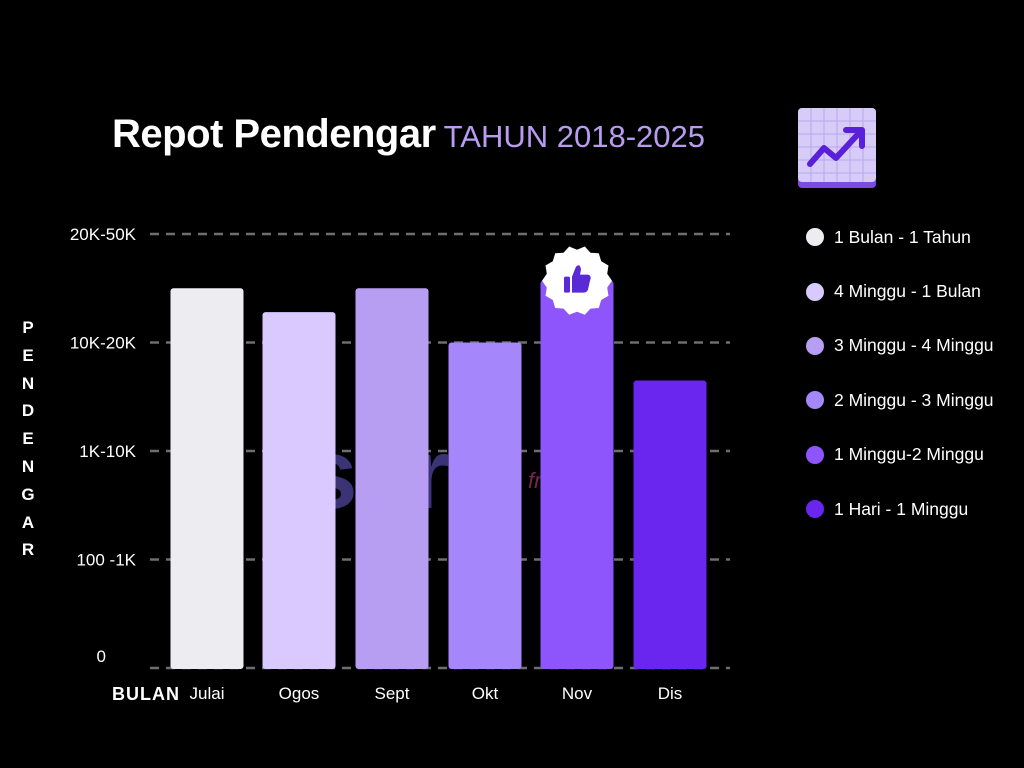 The image size is (1024, 768). I want to click on y-tick-label: 1K-10K, so click(107, 451).